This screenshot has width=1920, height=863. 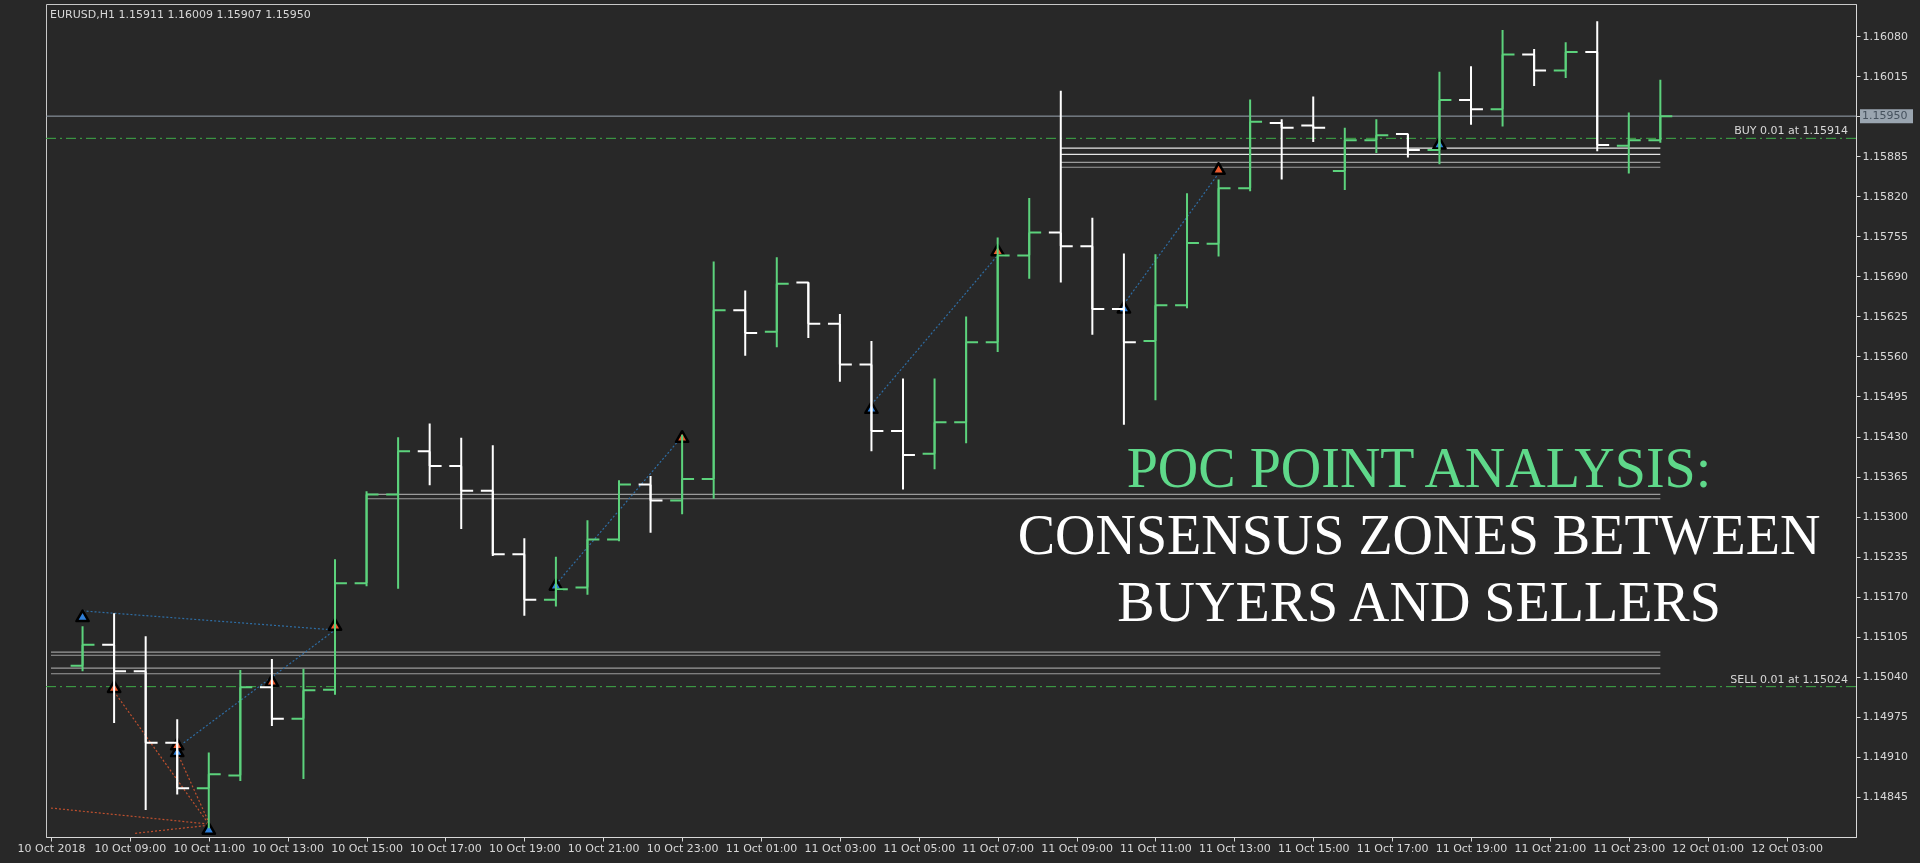 What do you see at coordinates (1885, 396) in the screenshot?
I see `y-tick-label: 1.15495` at bounding box center [1885, 396].